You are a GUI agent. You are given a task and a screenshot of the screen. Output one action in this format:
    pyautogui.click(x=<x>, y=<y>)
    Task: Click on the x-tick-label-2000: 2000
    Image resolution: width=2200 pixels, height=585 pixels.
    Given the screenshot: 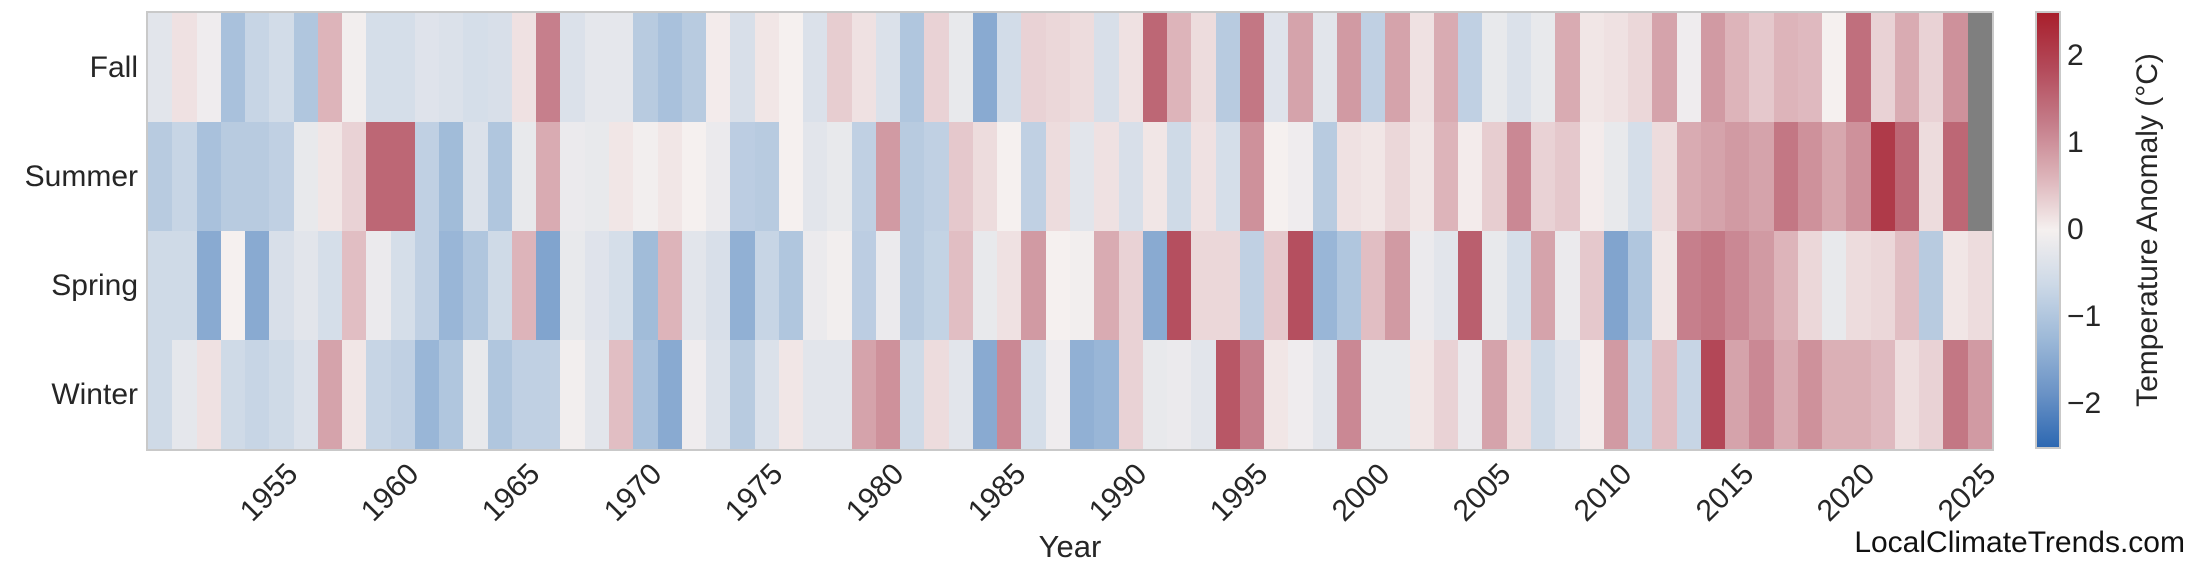 What is the action you would take?
    pyautogui.click(x=1360, y=492)
    